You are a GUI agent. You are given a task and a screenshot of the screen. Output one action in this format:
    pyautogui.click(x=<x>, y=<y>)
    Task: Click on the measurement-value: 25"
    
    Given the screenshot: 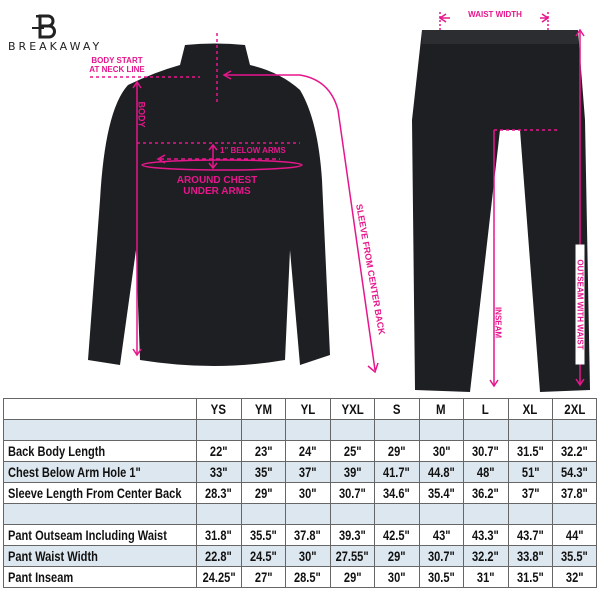 What is the action you would take?
    pyautogui.click(x=352, y=451)
    